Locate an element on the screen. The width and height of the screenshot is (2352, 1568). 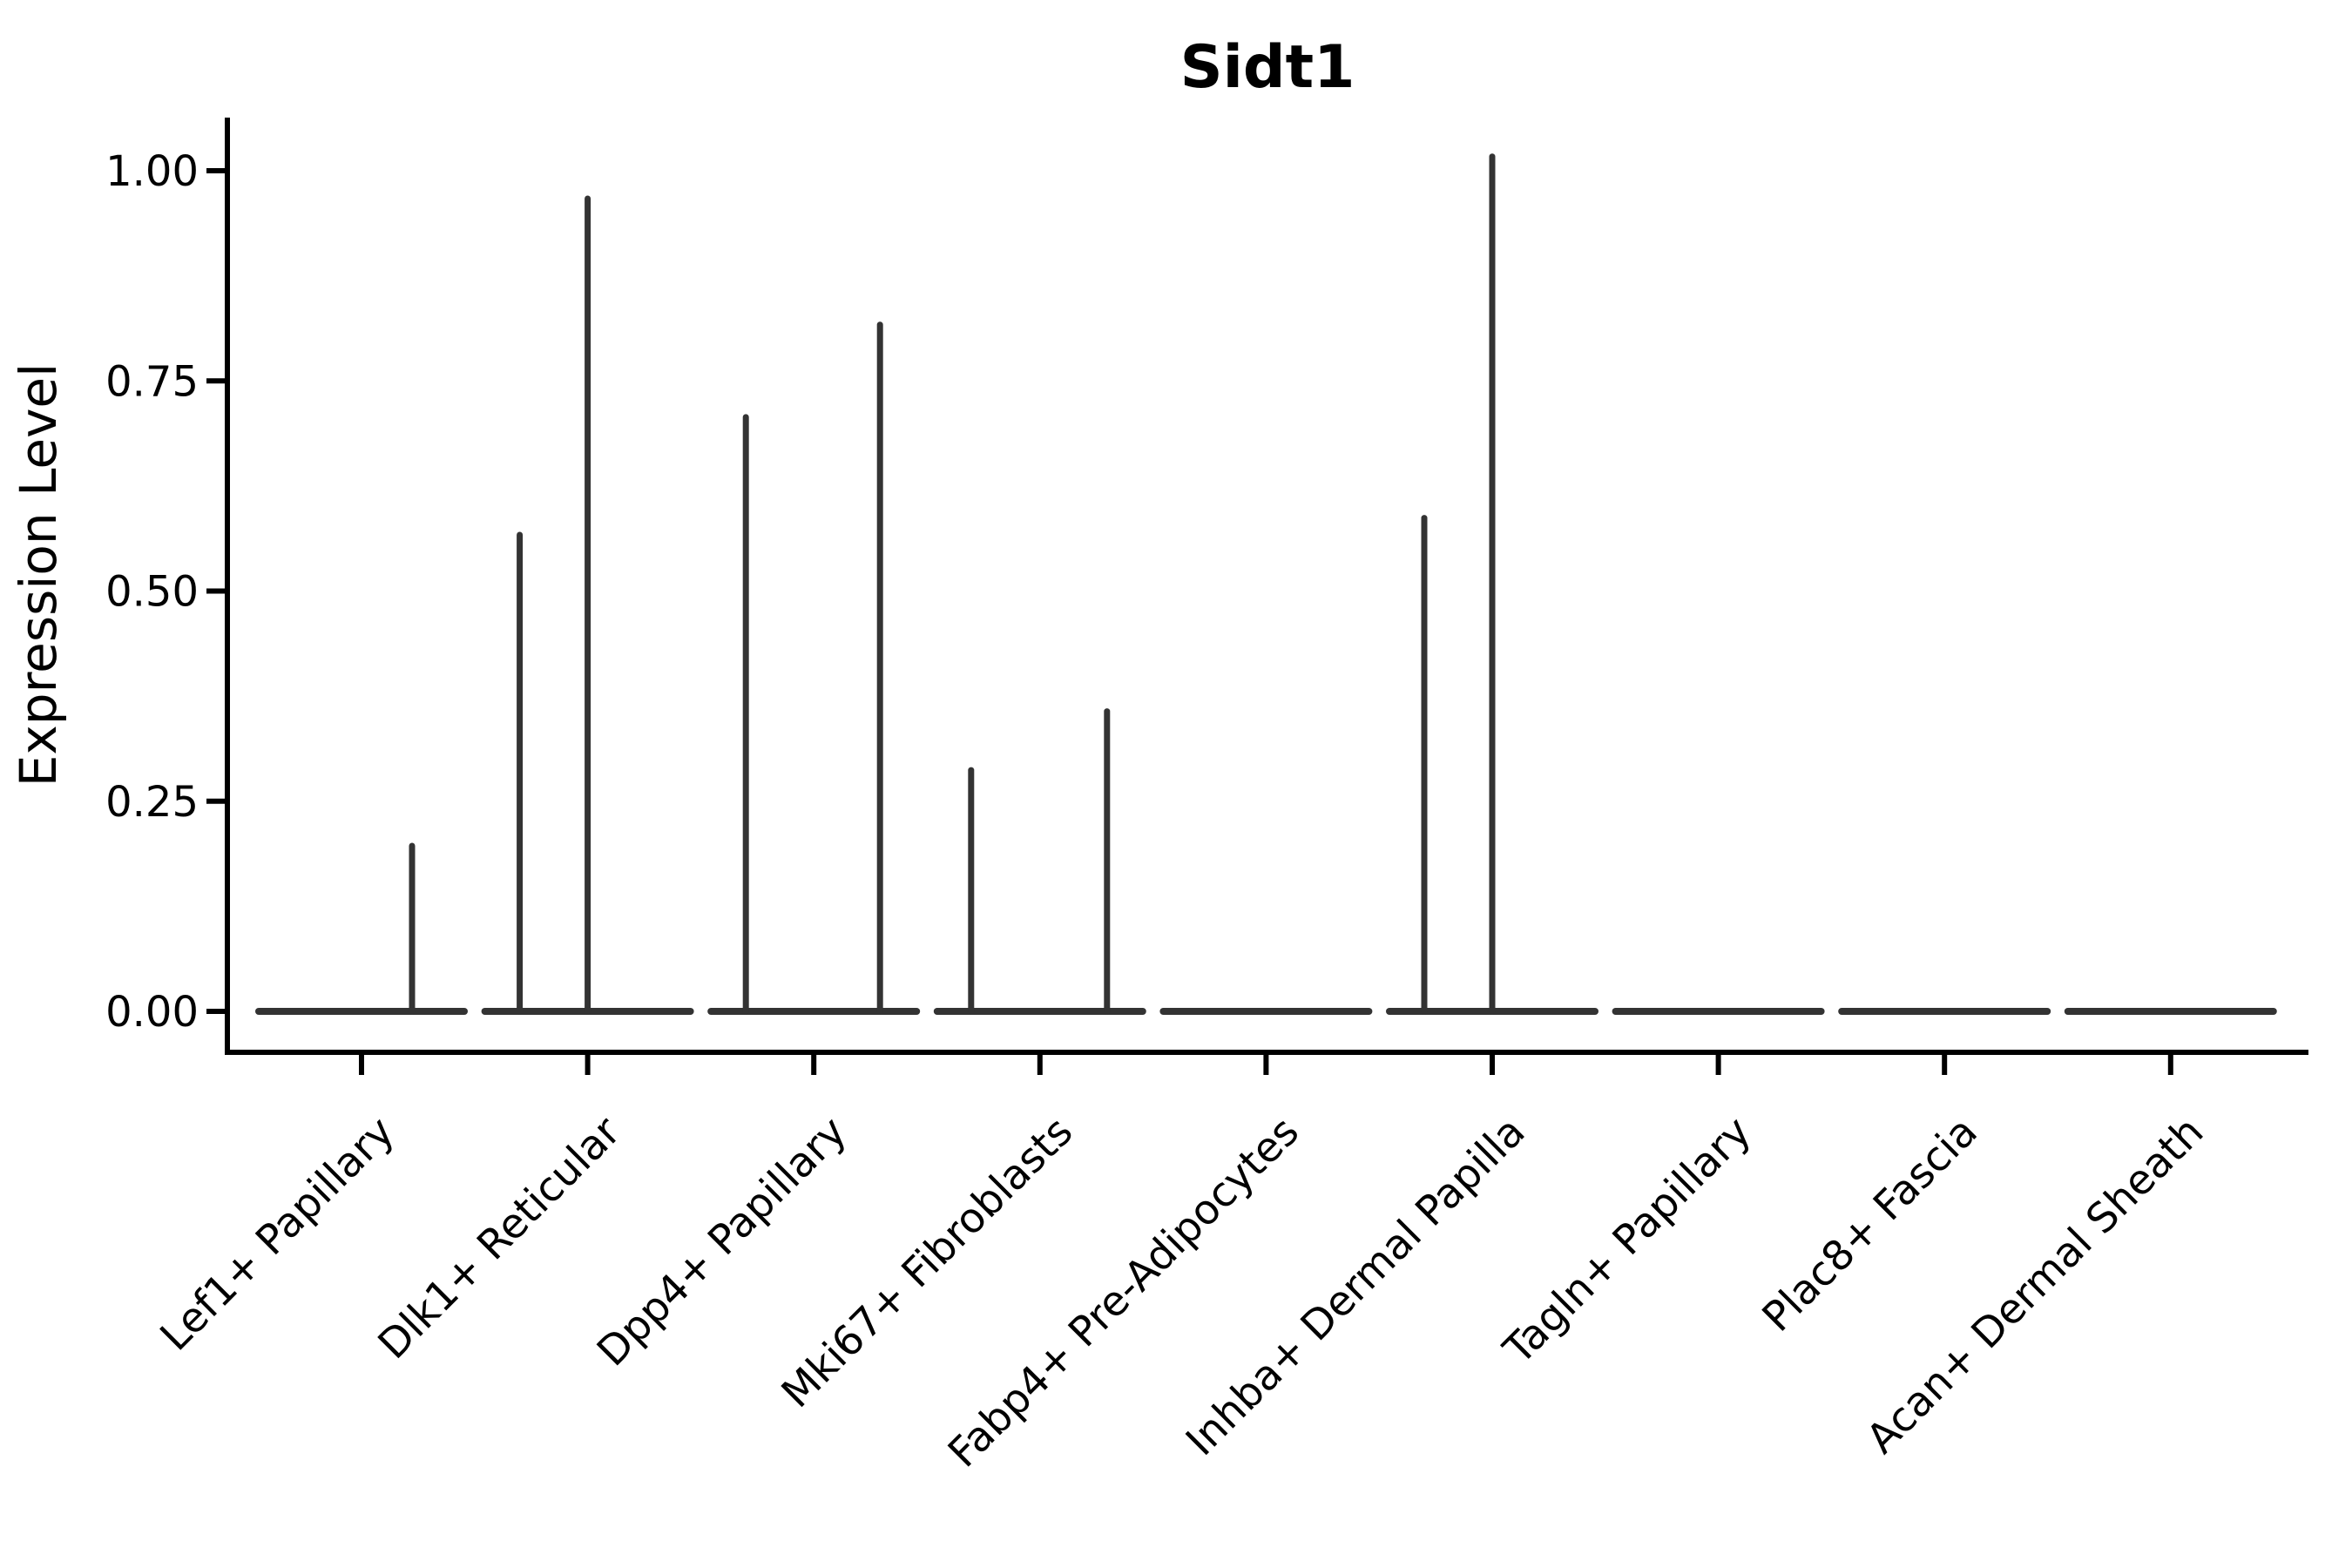
y-axis: 0.00 0.25 0.50 0.75 1.00 is located at coordinates (166, 592).